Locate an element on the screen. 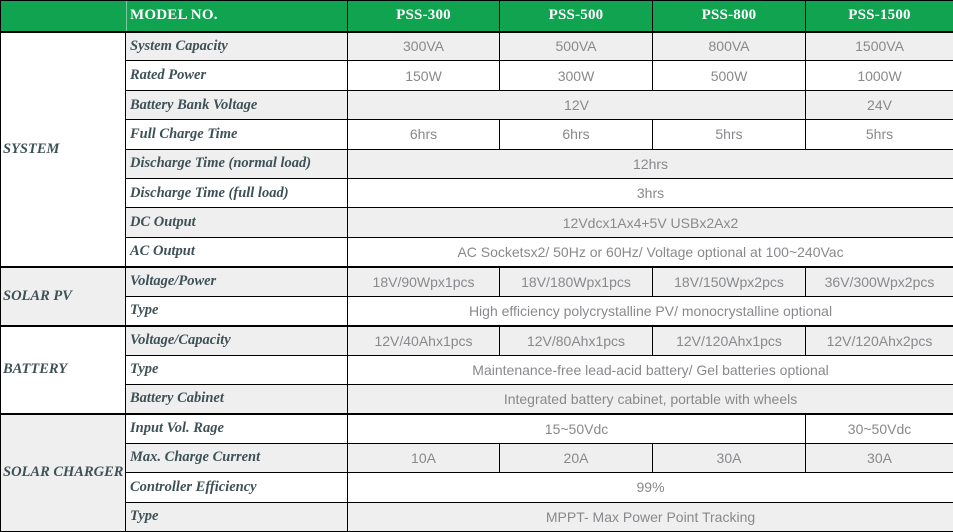 The image size is (953, 532). model-header-pss-500: PSS-500 is located at coordinates (576, 16).